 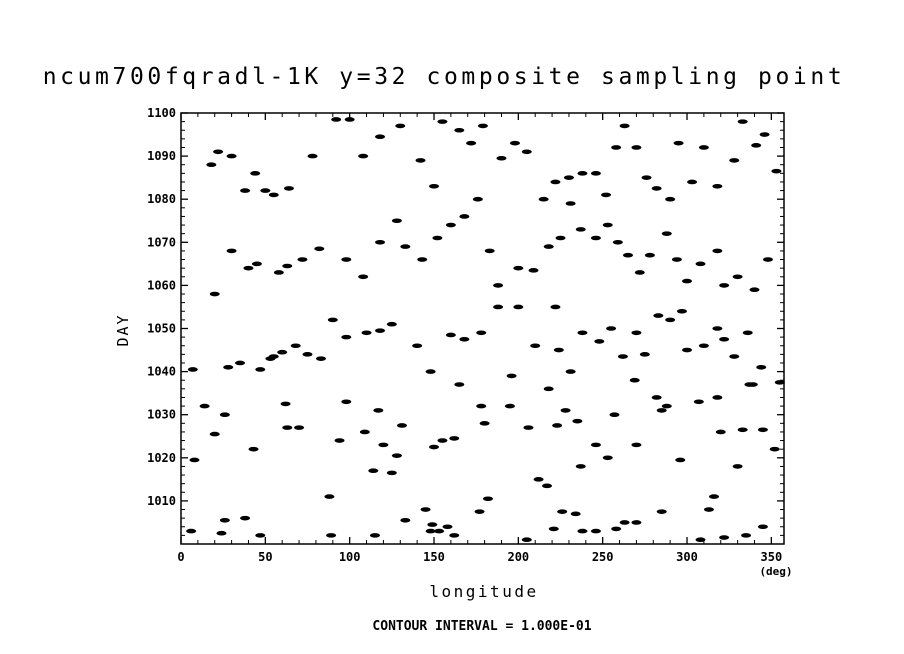 What do you see at coordinates (123, 329) in the screenshot?
I see `y-axis-label: DAY` at bounding box center [123, 329].